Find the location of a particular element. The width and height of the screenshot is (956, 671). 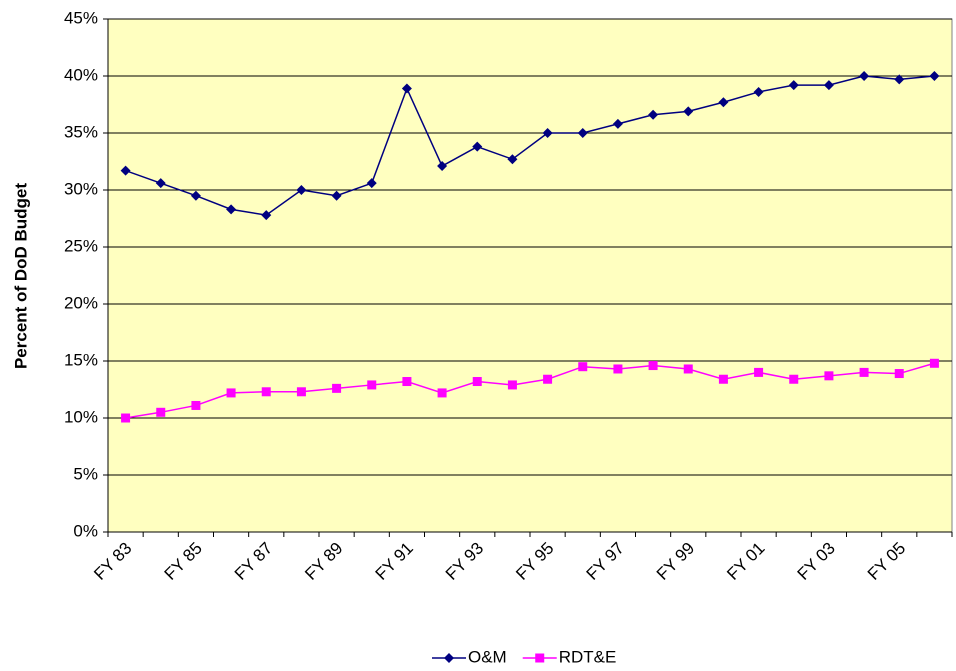

legend-item: RDT&E is located at coordinates (569, 656).